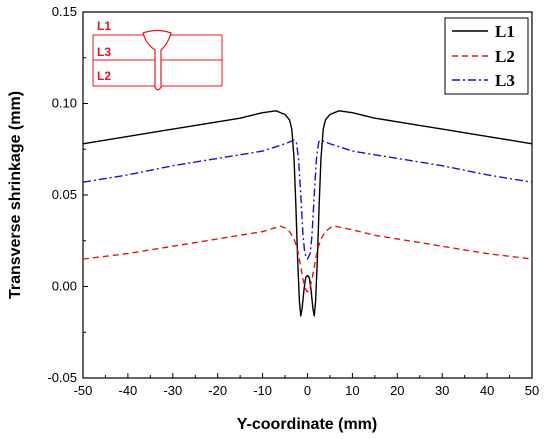  What do you see at coordinates (307, 390) in the screenshot?
I see `x-tick-label: 0` at bounding box center [307, 390].